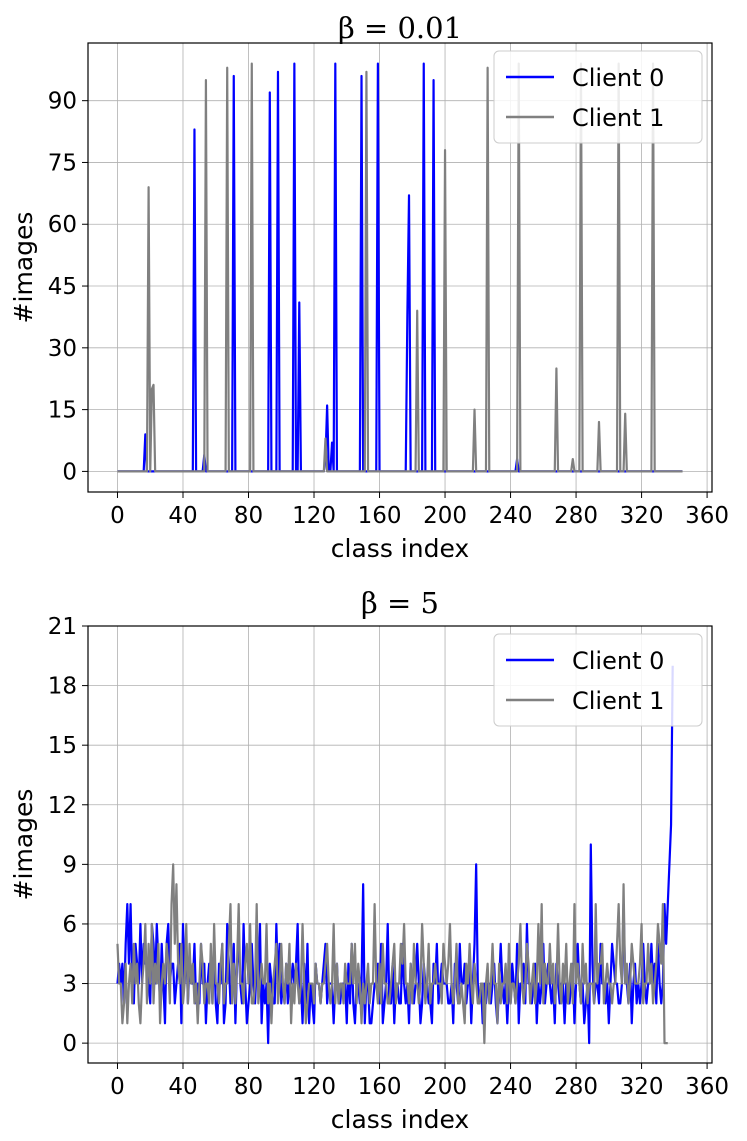 The image size is (747, 1141). I want to click on y-tick-label: 45, so click(62, 287).